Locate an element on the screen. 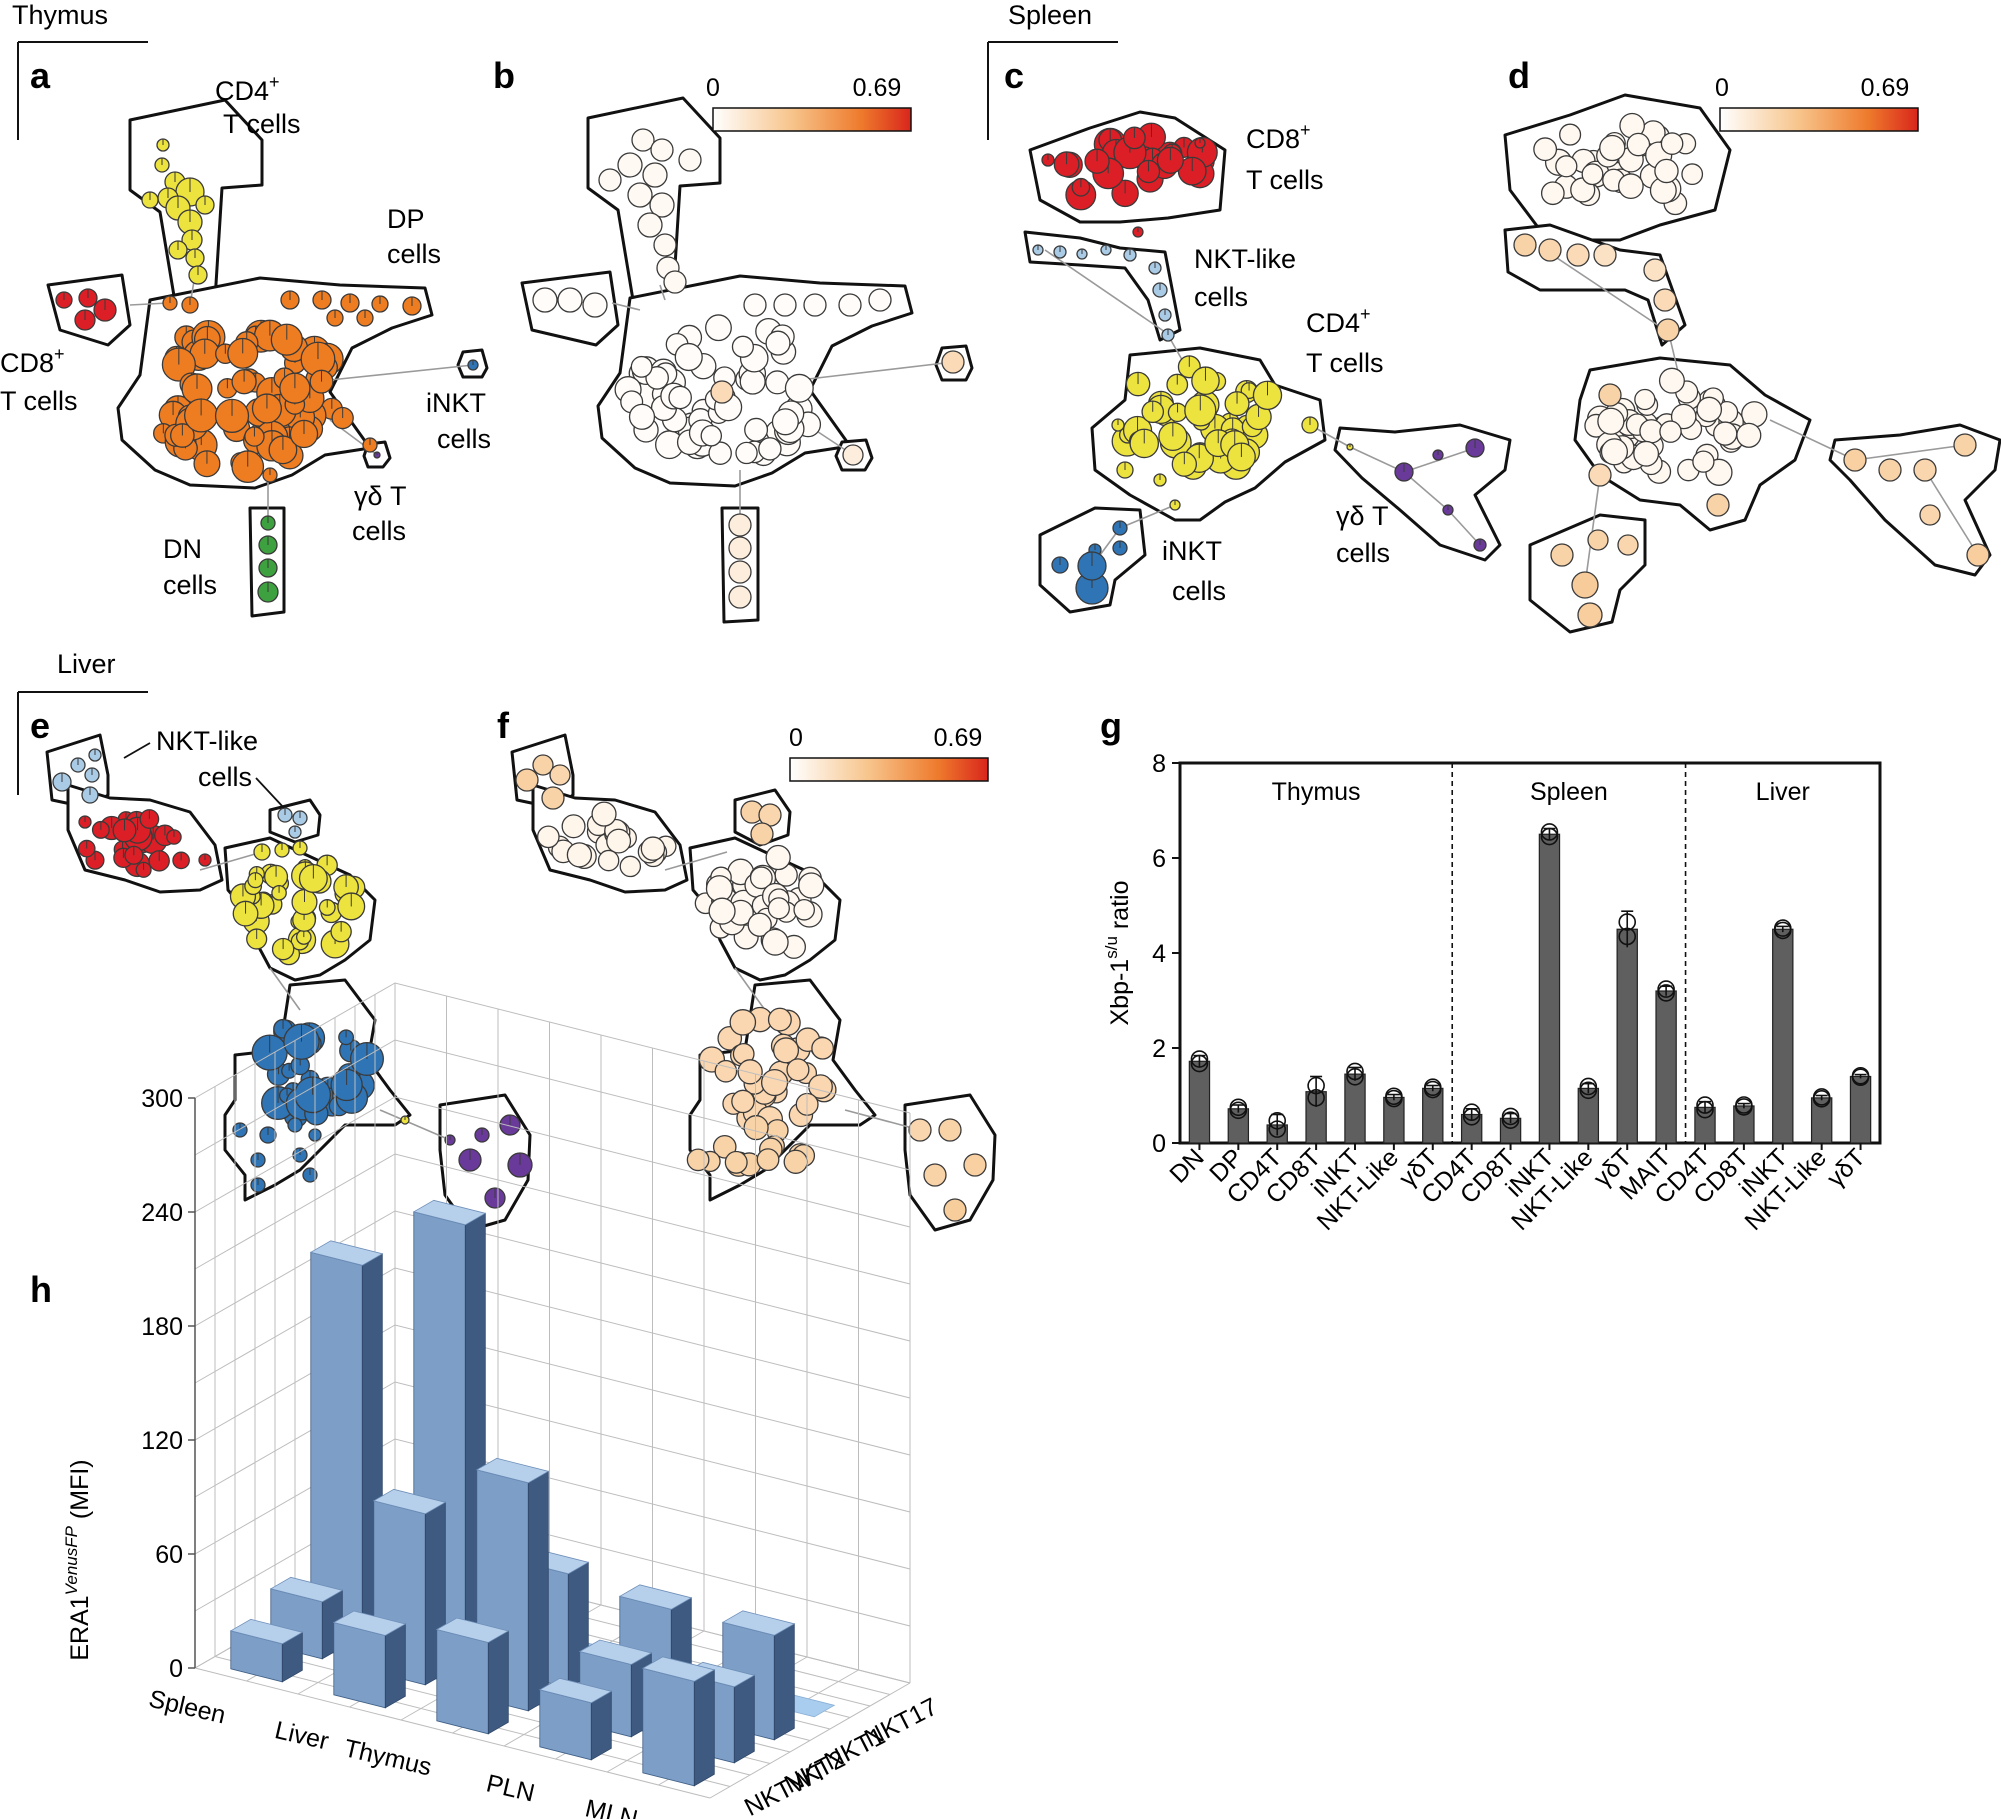  label-cd4-t-cells-line2: T cells is located at coordinates (262, 124).